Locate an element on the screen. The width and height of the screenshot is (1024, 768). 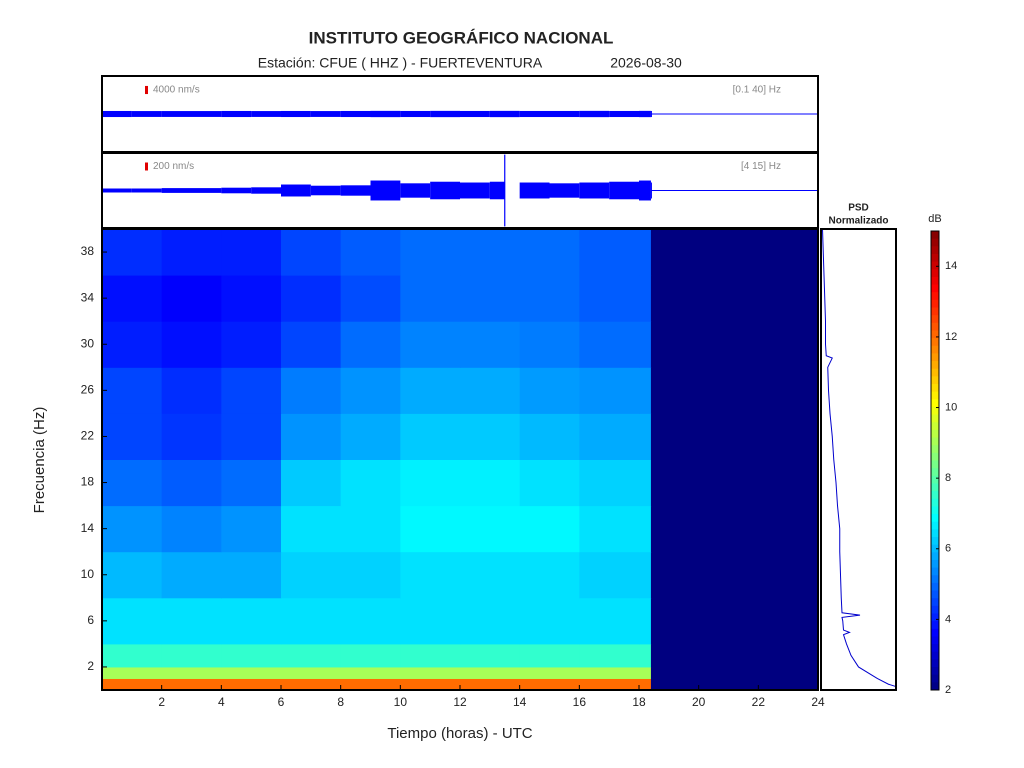
colorbar-tick-label: 8 is located at coordinates (948, 478).